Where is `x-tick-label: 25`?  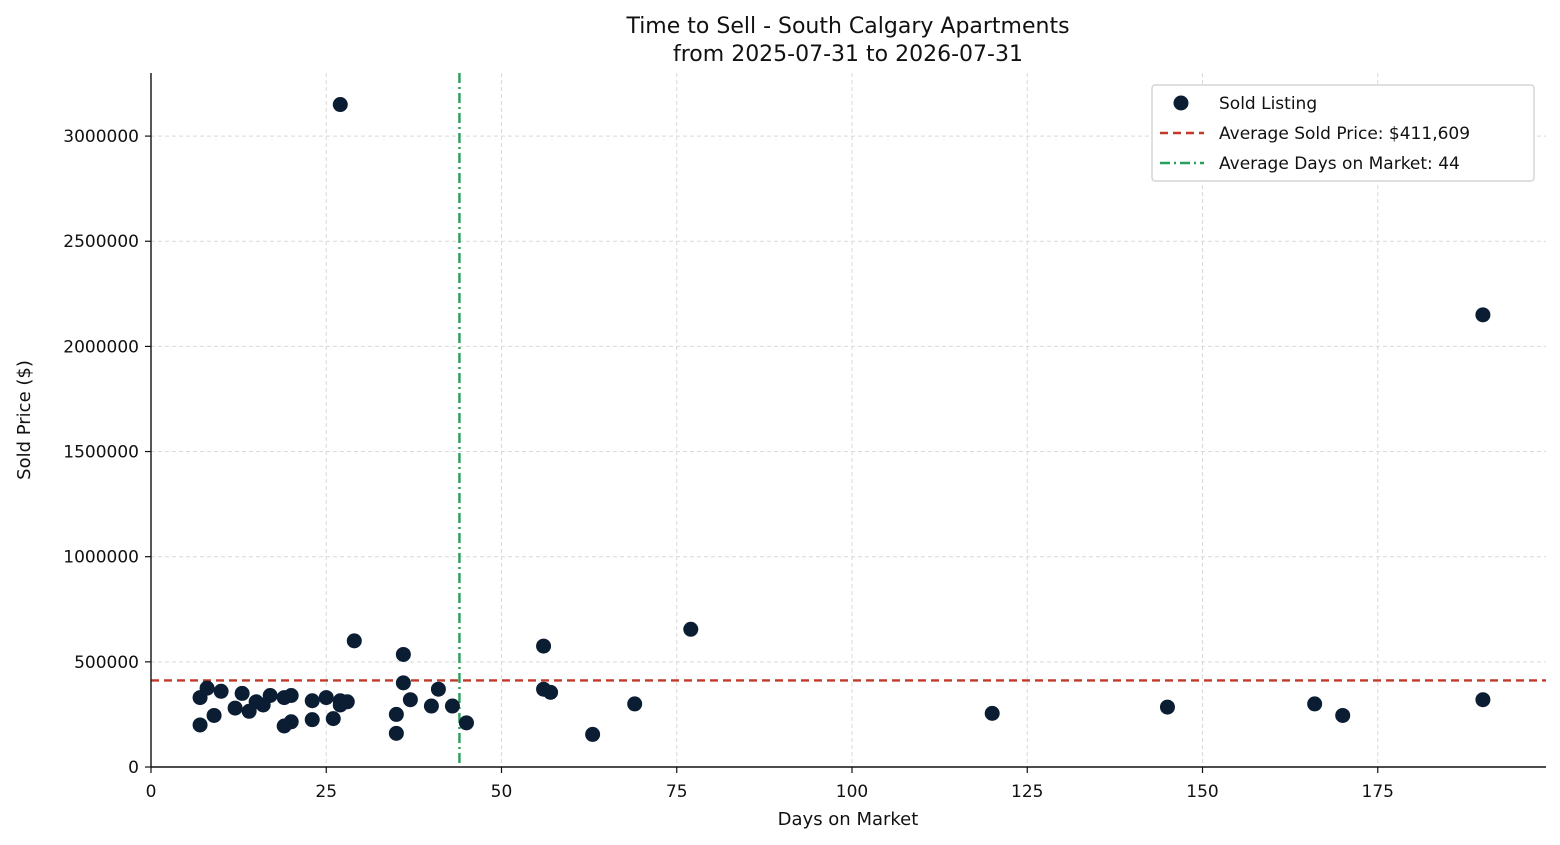
x-tick-label: 25 is located at coordinates (326, 792).